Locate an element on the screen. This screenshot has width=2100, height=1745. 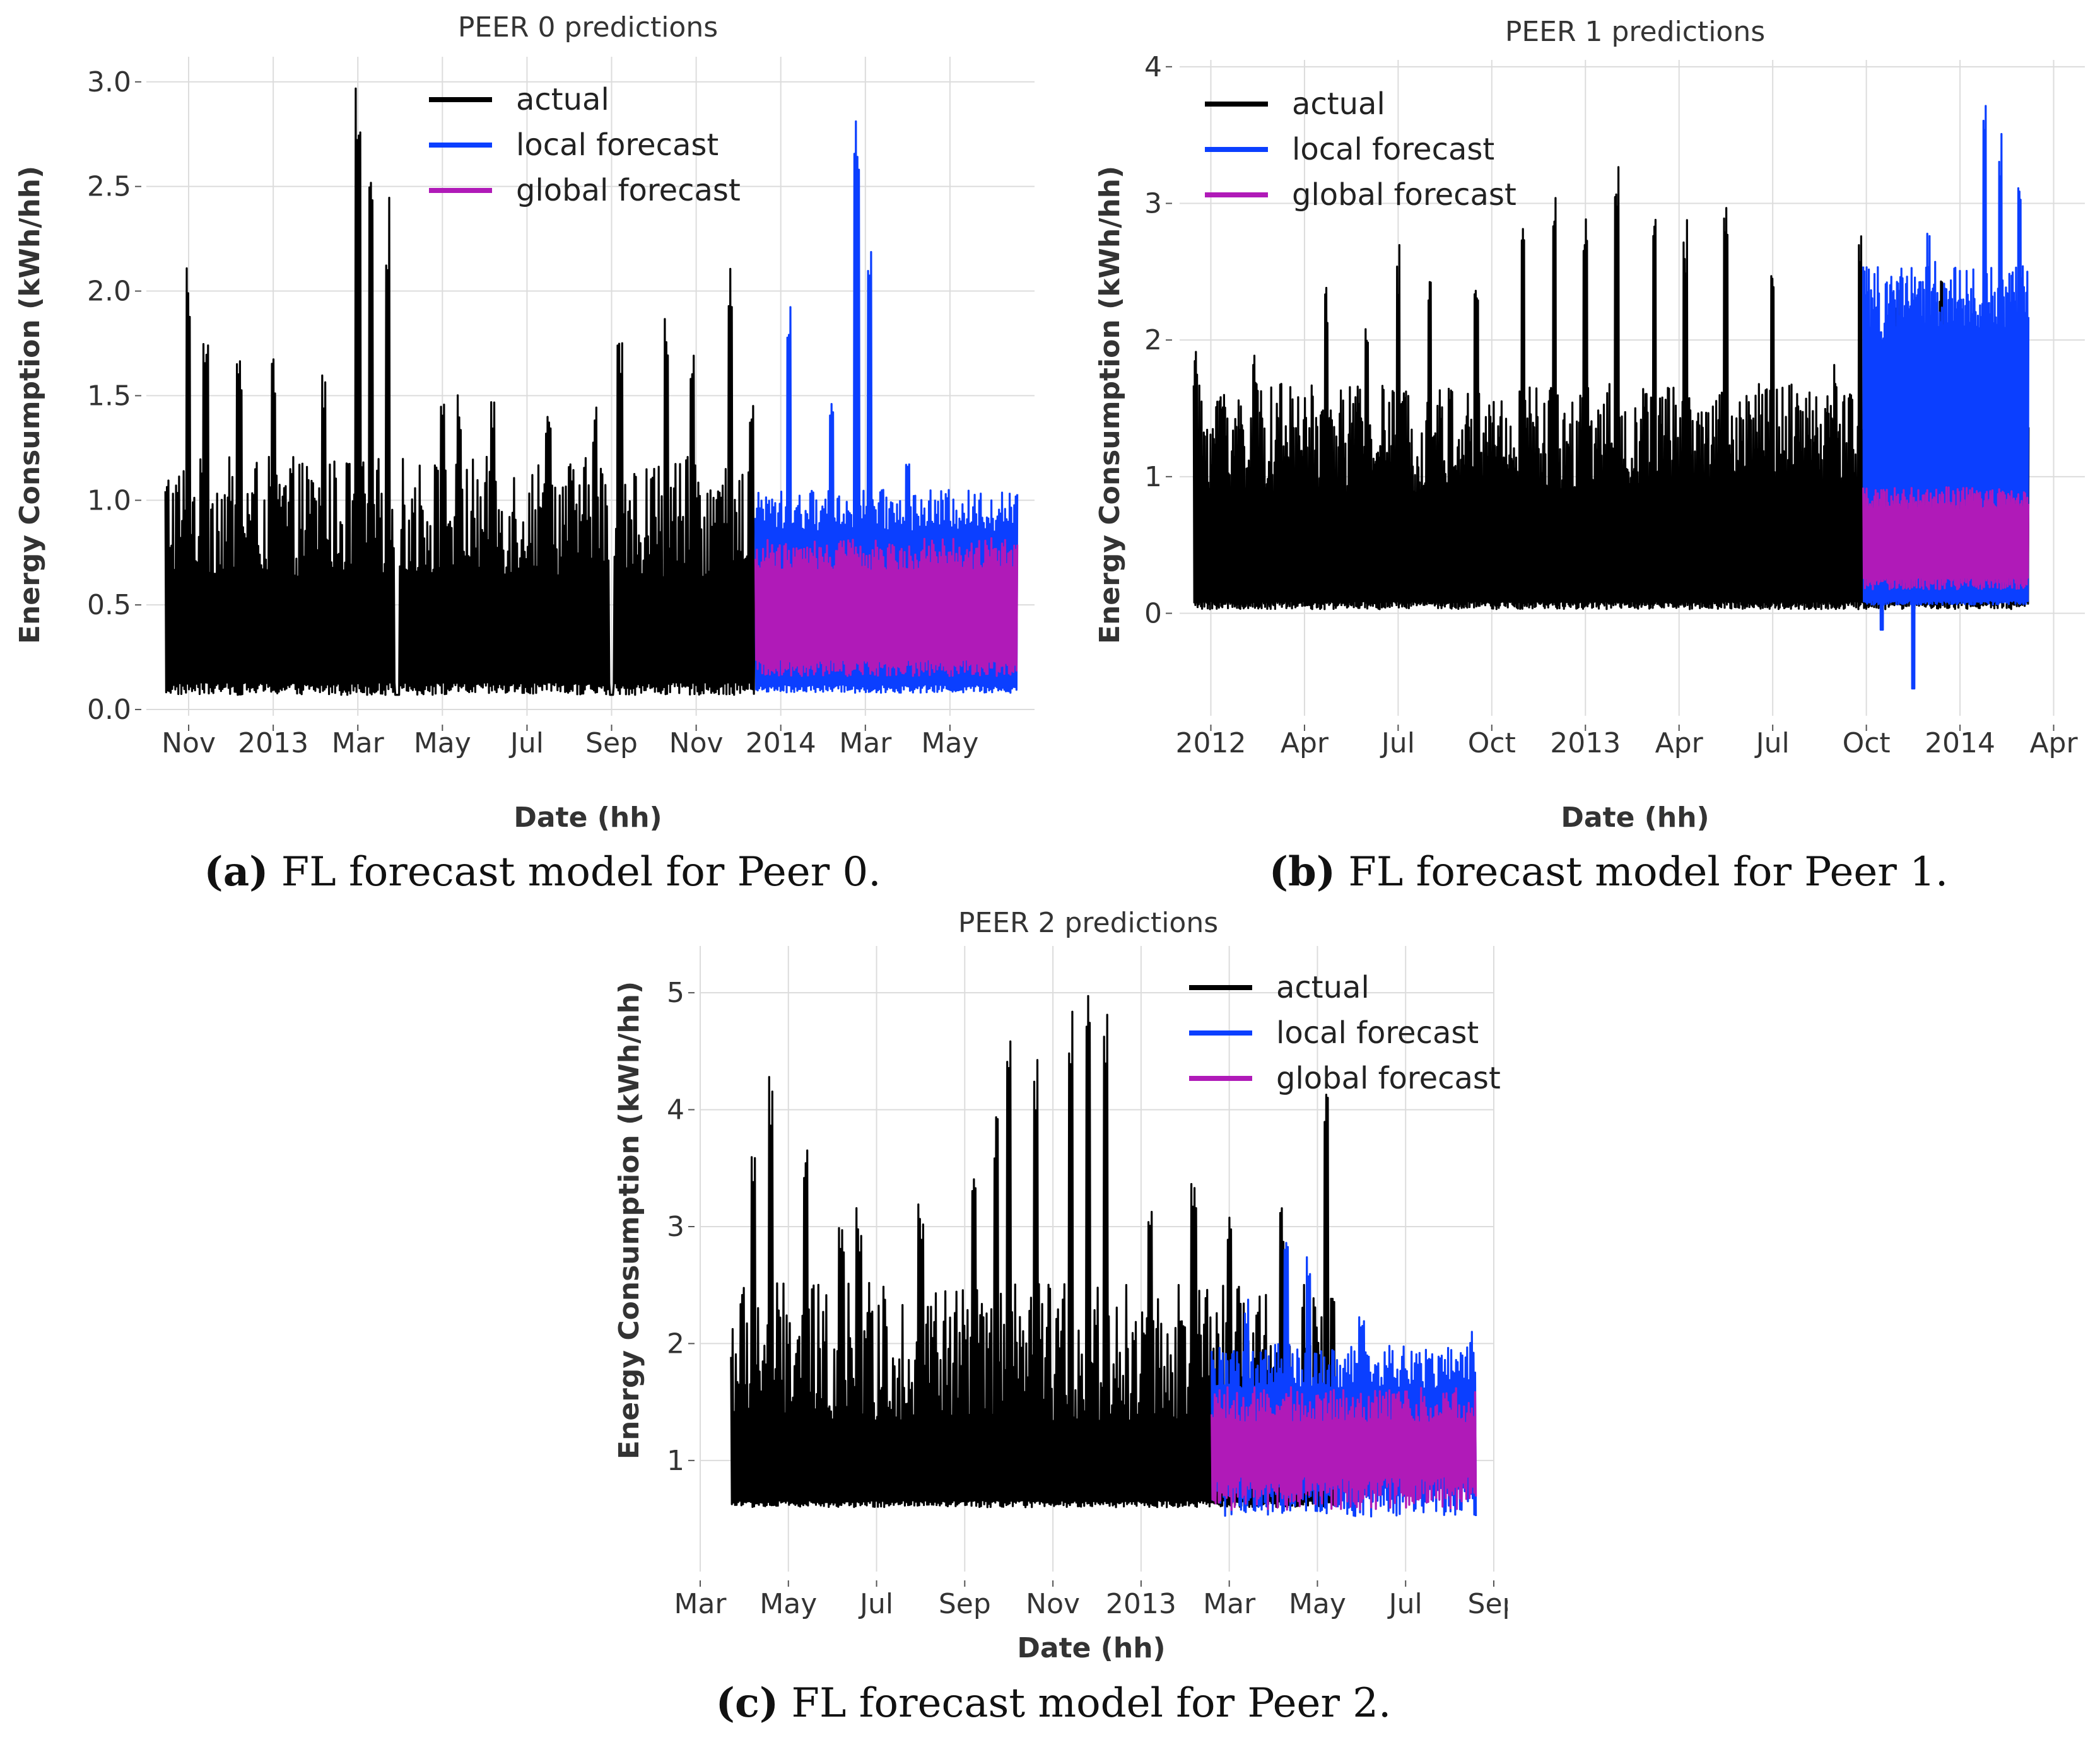
y-tick-label: 1.5 is located at coordinates (109, 396).